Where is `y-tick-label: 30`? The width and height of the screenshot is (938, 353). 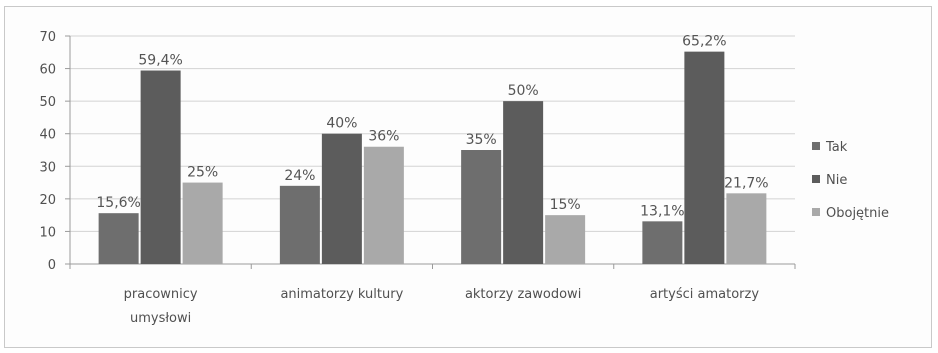 y-tick-label: 30 is located at coordinates (47, 167).